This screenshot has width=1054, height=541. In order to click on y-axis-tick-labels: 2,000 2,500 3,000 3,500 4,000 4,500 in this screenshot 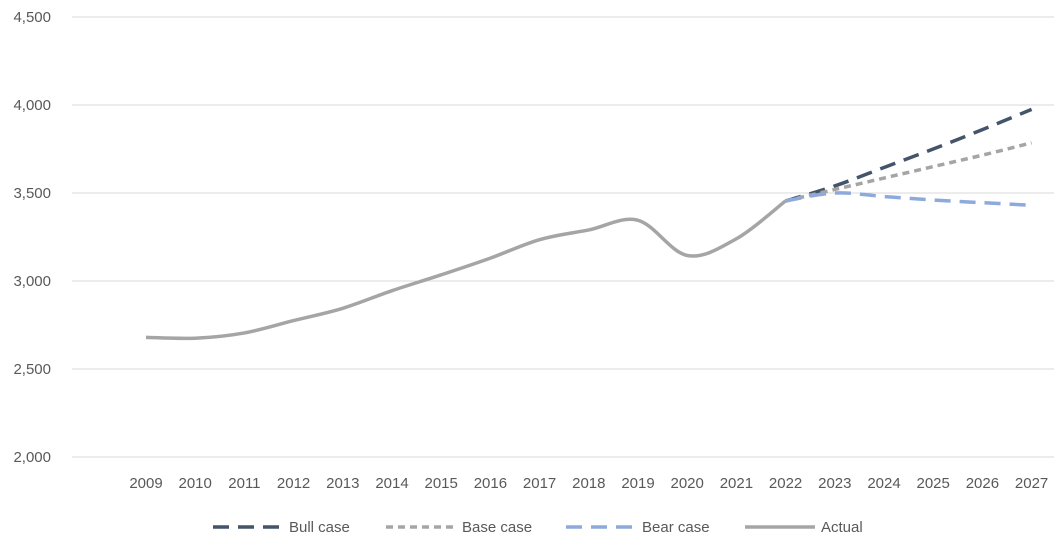, I will do `click(32, 237)`.